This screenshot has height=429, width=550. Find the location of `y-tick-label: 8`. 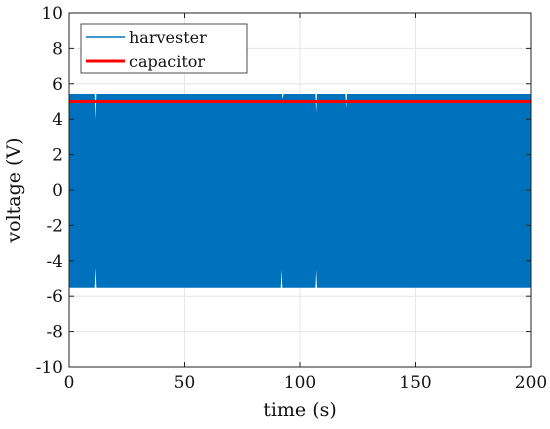

y-tick-label: 8 is located at coordinates (57, 49).